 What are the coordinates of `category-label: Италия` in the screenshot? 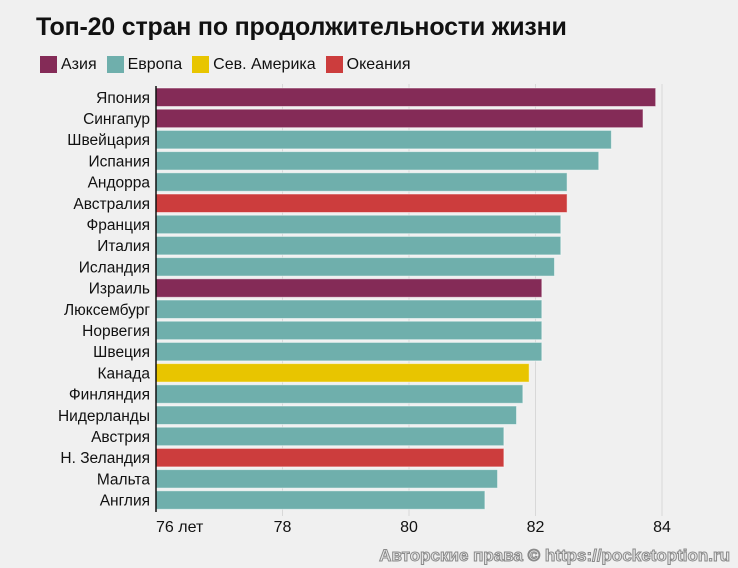 It's located at (123, 246).